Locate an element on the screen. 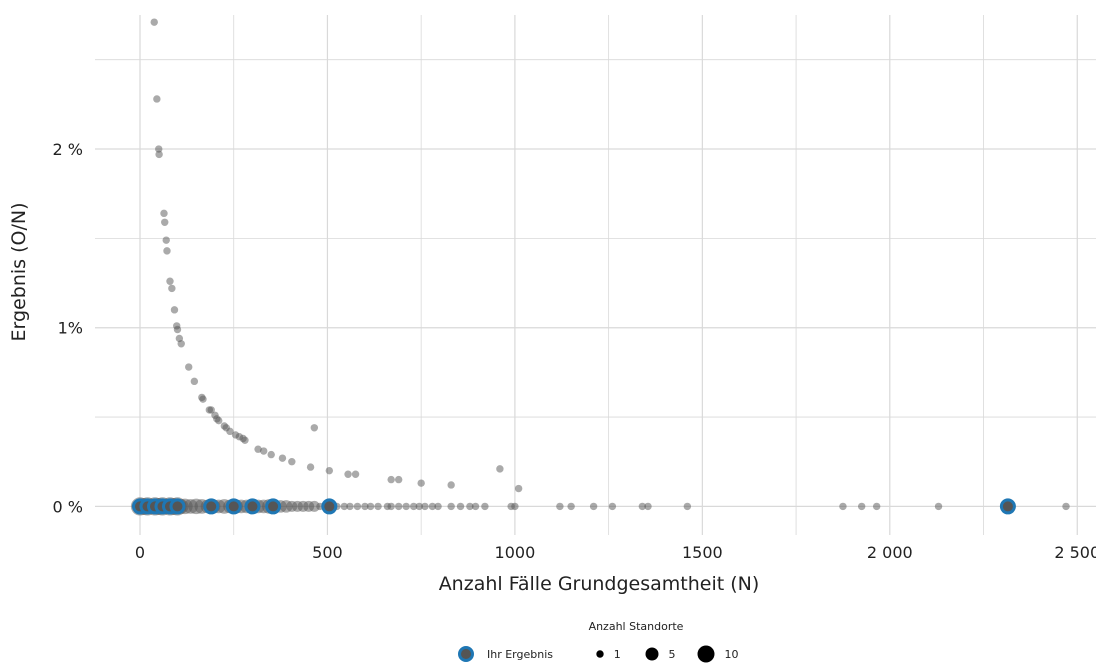 Image resolution: width=1096 pixels, height=667 pixels. legend-own-result-marker is located at coordinates (466, 654).